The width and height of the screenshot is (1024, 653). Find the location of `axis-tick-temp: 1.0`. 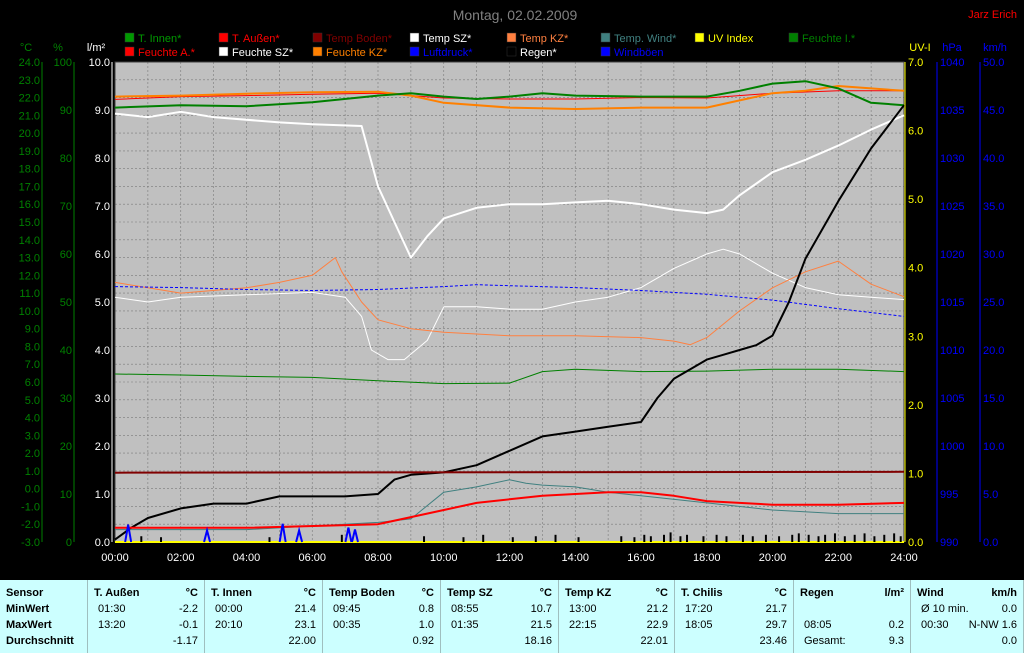

axis-tick-temp: 1.0 is located at coordinates (32, 472).